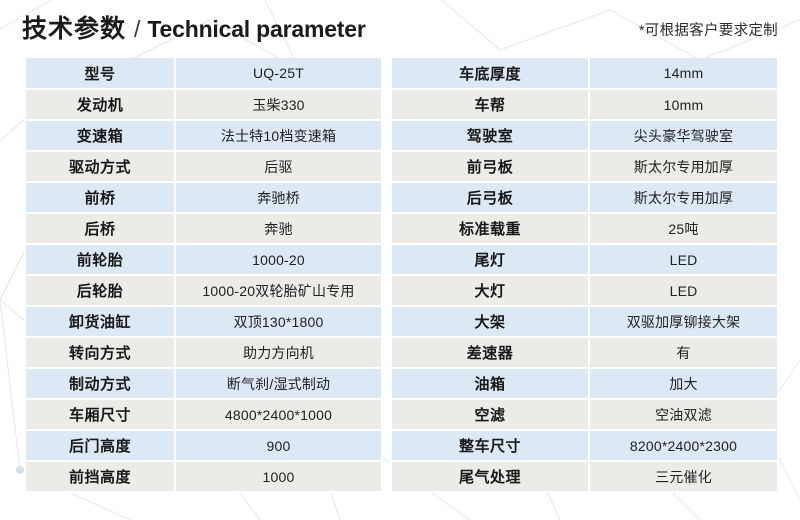 The height and width of the screenshot is (520, 800). What do you see at coordinates (100, 167) in the screenshot?
I see `spec-label-cell: 驱动方式` at bounding box center [100, 167].